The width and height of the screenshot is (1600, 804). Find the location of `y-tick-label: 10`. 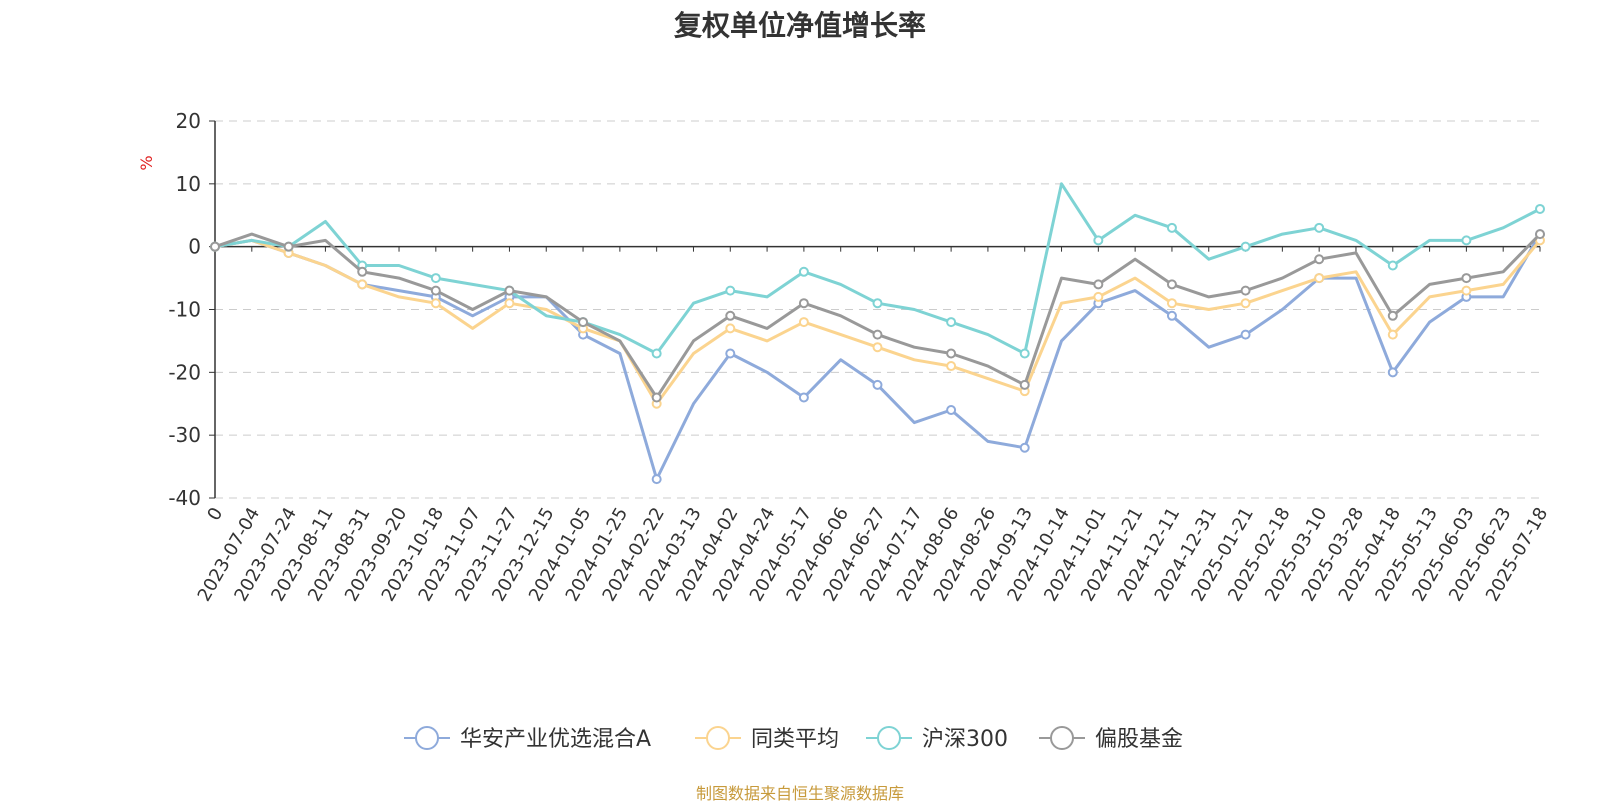

y-tick-label: 10 is located at coordinates (188, 184).